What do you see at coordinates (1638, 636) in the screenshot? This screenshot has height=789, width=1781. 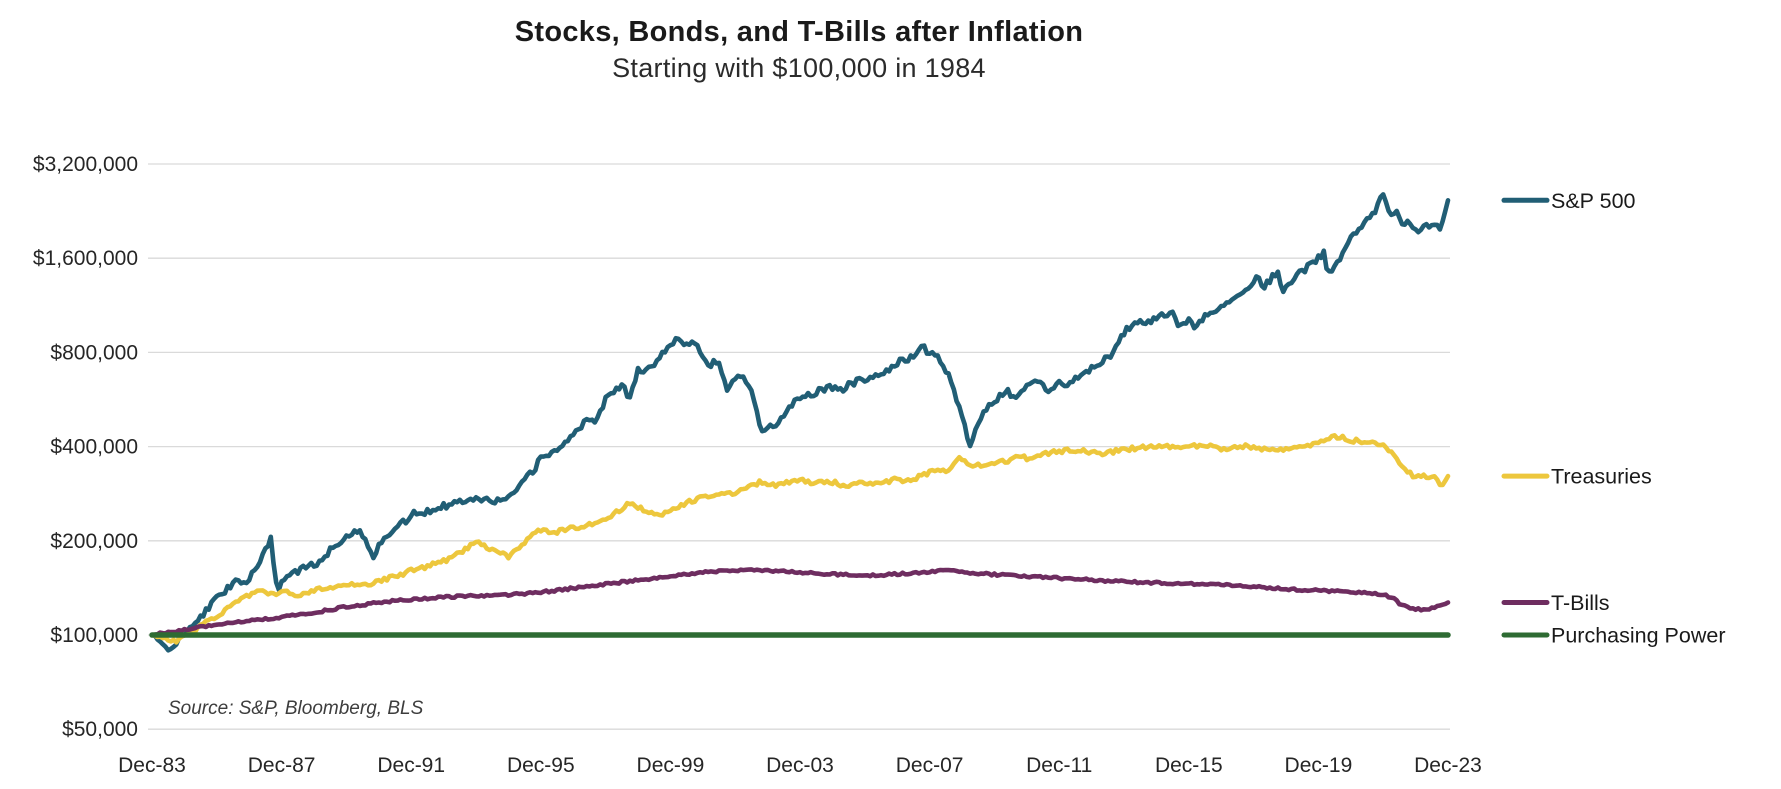 I see `legend-label-purchasing-power: Purchasing Power` at bounding box center [1638, 636].